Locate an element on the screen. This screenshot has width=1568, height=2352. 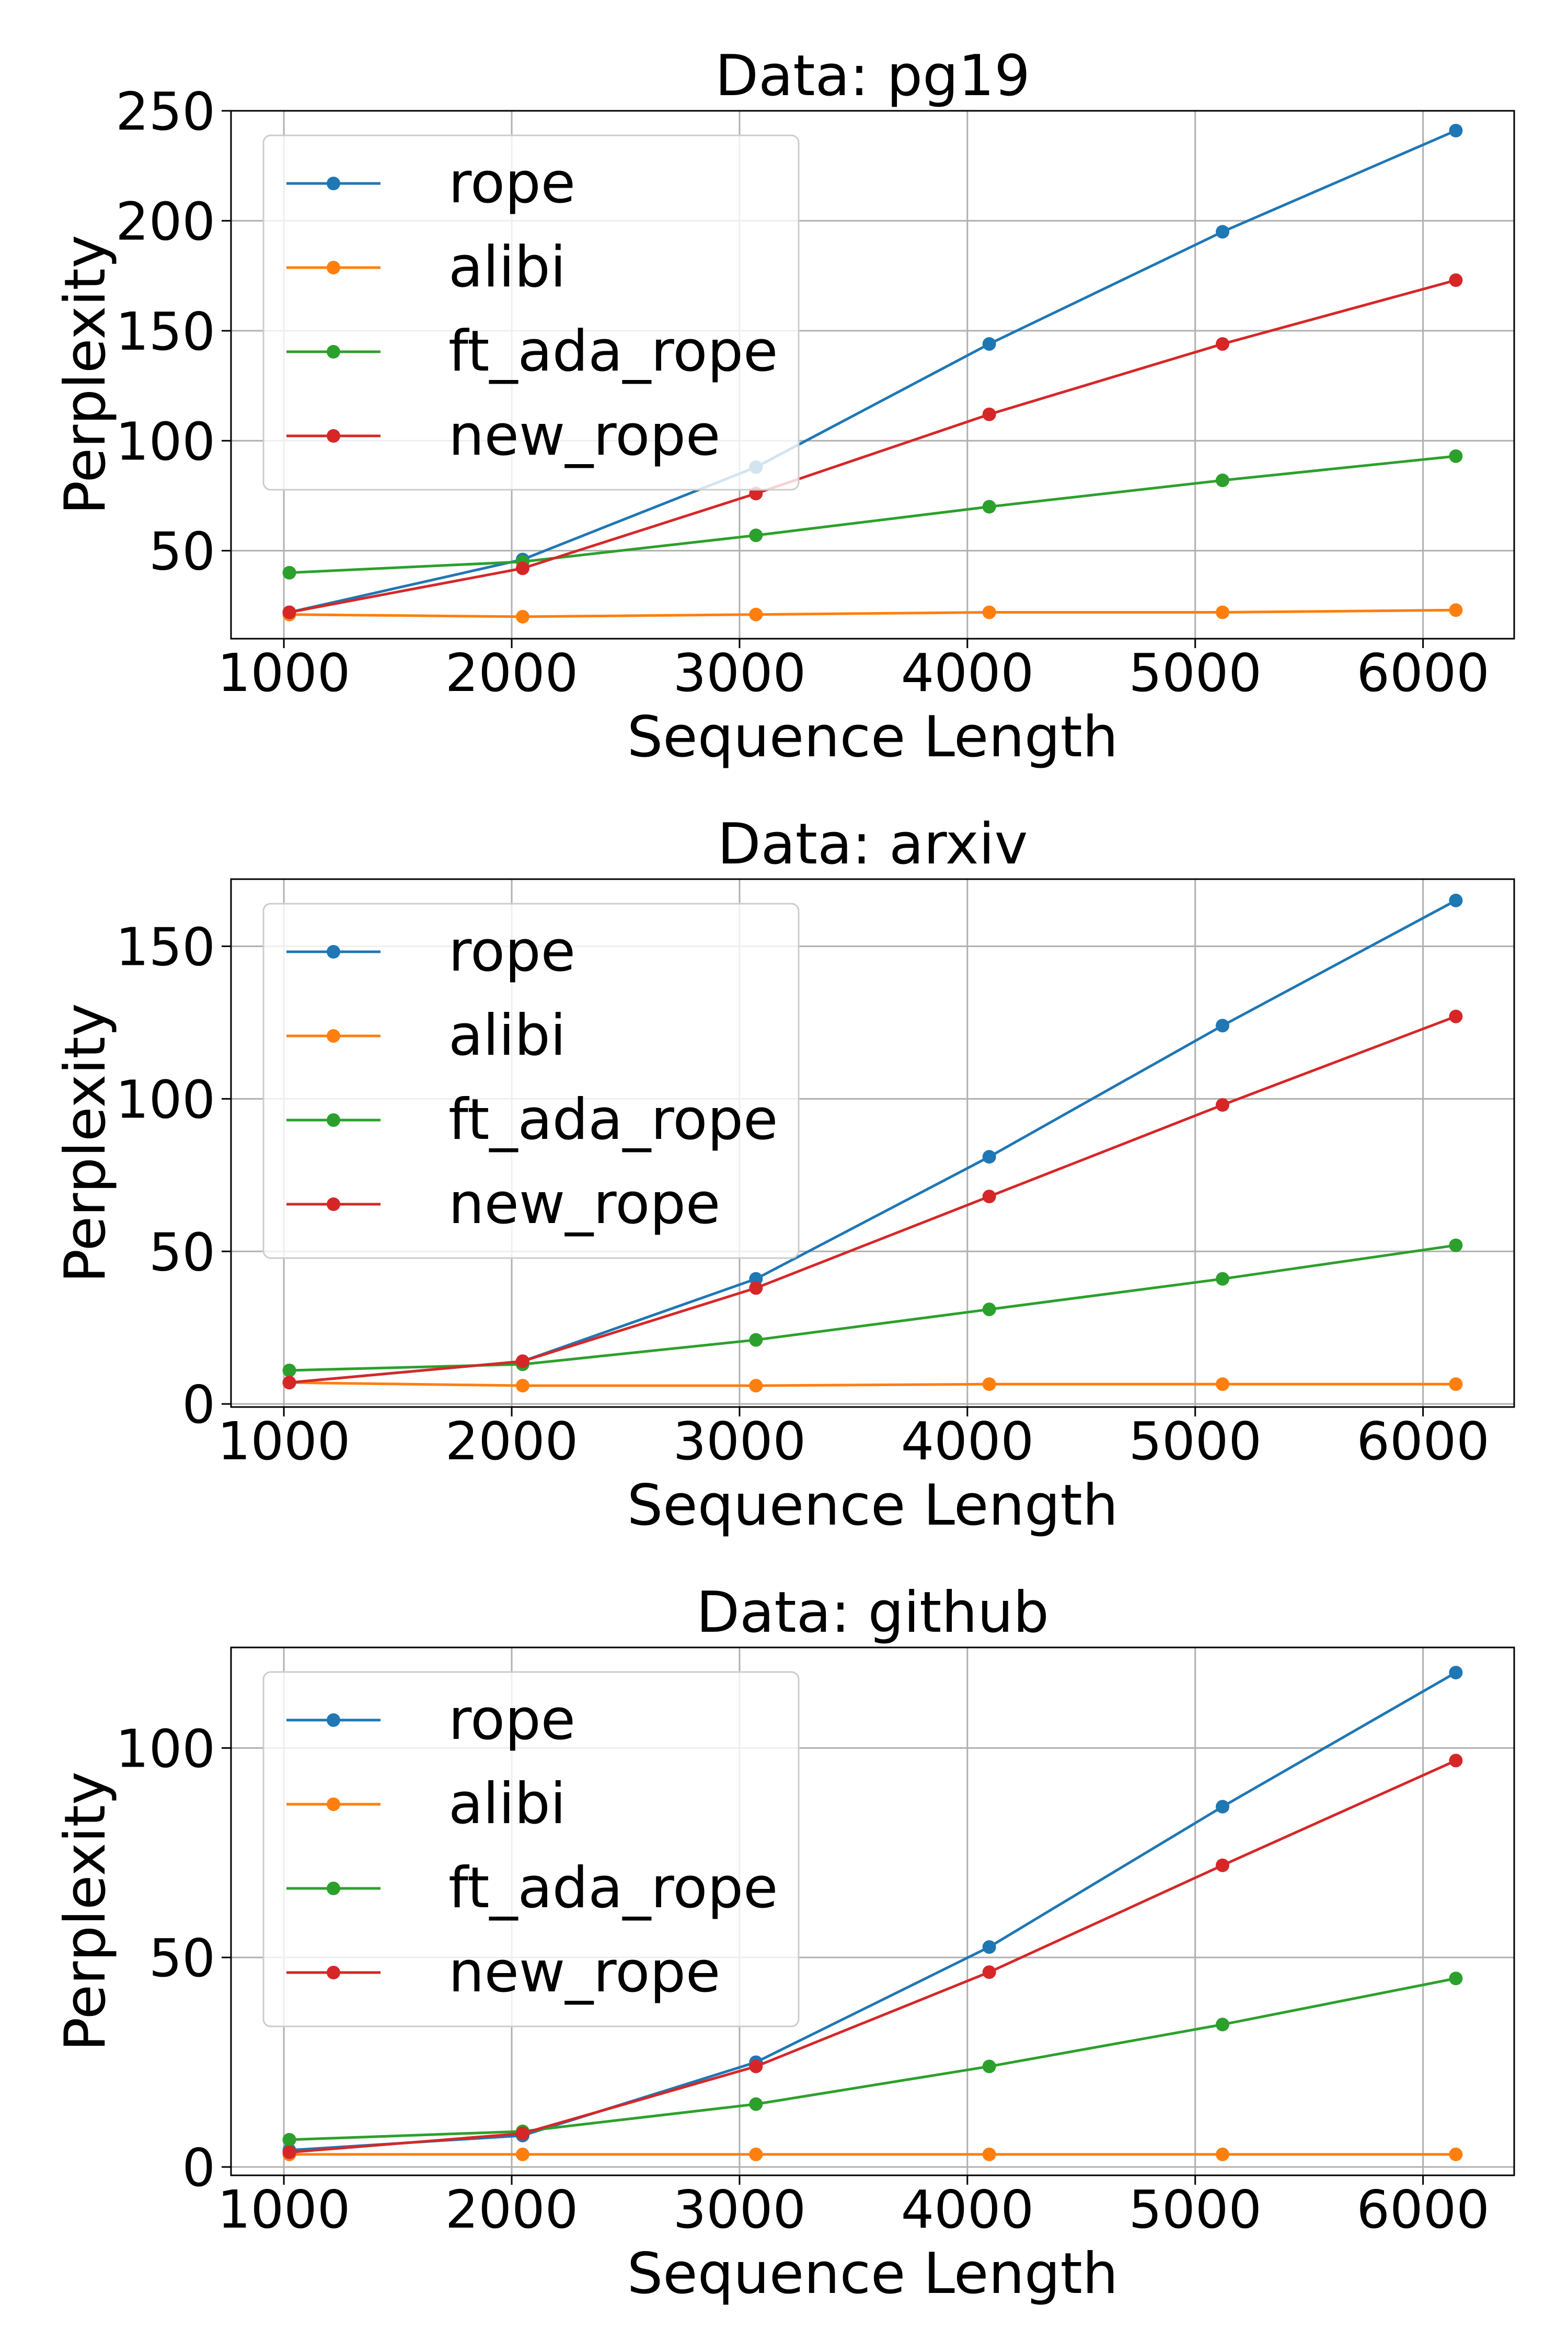
chart-title: Data: github is located at coordinates (872, 1612).